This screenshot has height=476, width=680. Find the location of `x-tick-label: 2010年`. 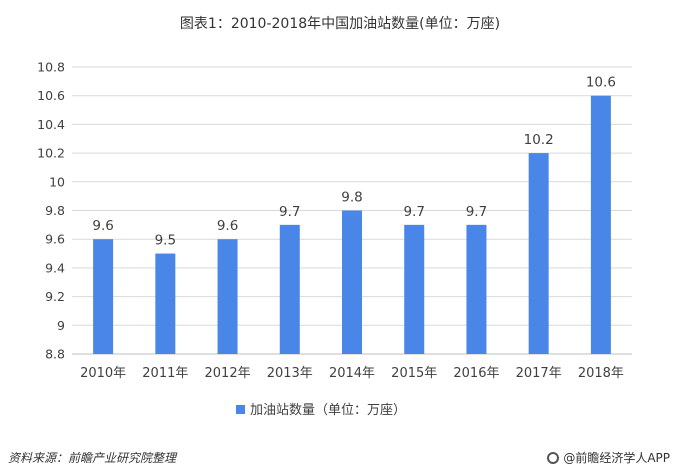

x-tick-label: 2010年 is located at coordinates (103, 373).